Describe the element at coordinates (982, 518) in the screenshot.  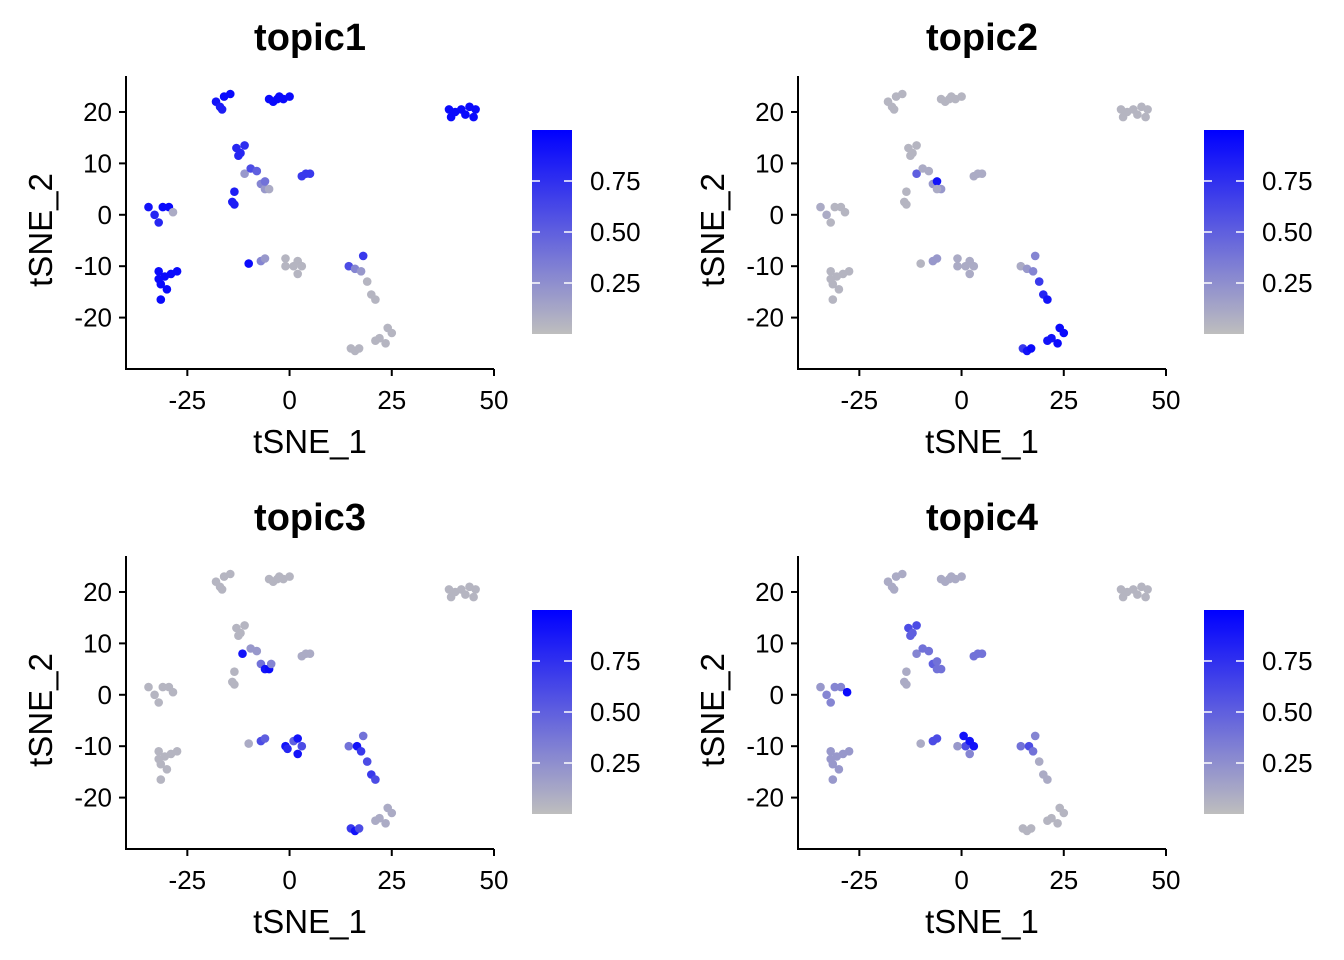
I see `chart-title: topic4` at that location.